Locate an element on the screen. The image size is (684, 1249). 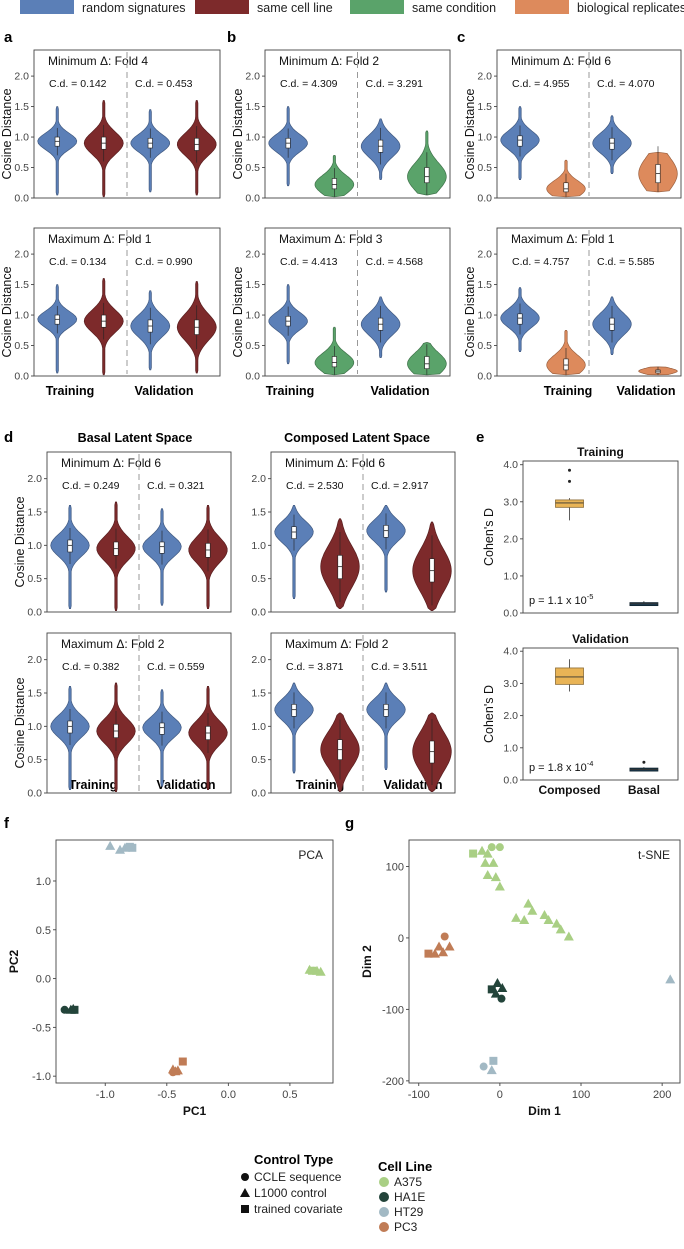
cohens-d-label: C.d. = 2.530 is located at coordinates (315, 486).